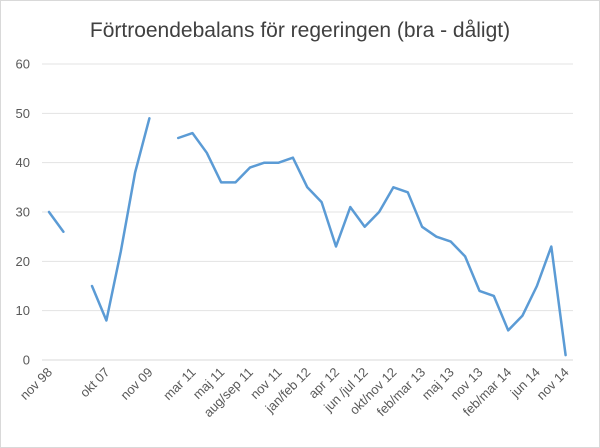 Image resolution: width=600 pixels, height=448 pixels. Describe the element at coordinates (23, 162) in the screenshot. I see `y-tick-label: 40` at that location.